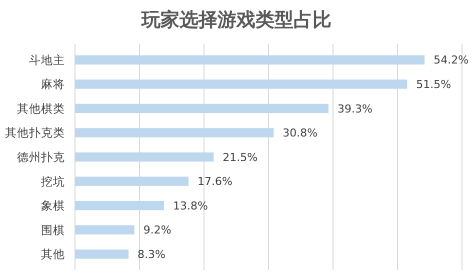  What do you see at coordinates (41, 157) in the screenshot?
I see `y-tick-label: 德州扑克` at bounding box center [41, 157].